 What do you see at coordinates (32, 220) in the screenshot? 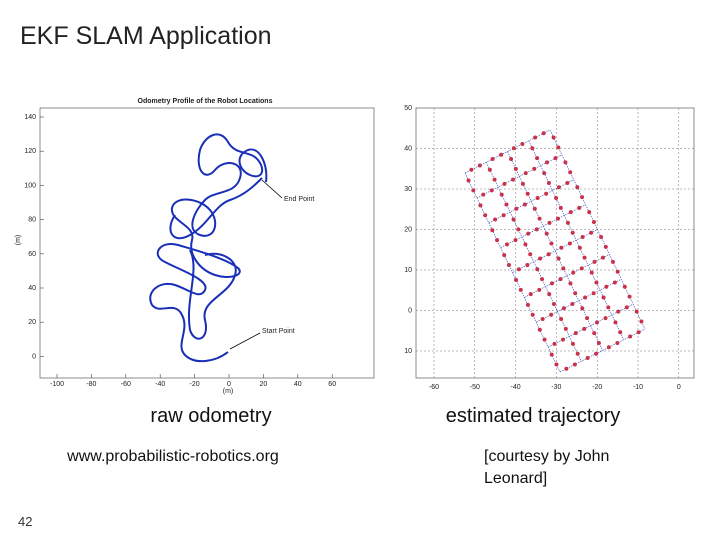
I see `y-tick-label: 80` at bounding box center [32, 220].